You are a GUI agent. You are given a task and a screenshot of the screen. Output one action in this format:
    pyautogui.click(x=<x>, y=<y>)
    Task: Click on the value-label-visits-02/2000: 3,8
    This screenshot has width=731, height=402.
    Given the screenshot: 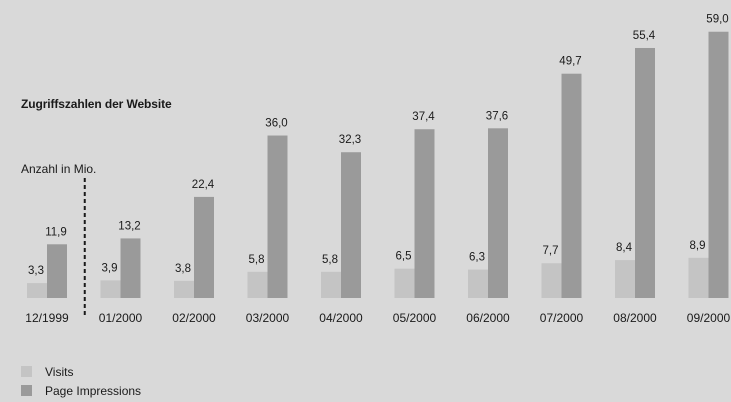 What is the action you would take?
    pyautogui.click(x=183, y=269)
    